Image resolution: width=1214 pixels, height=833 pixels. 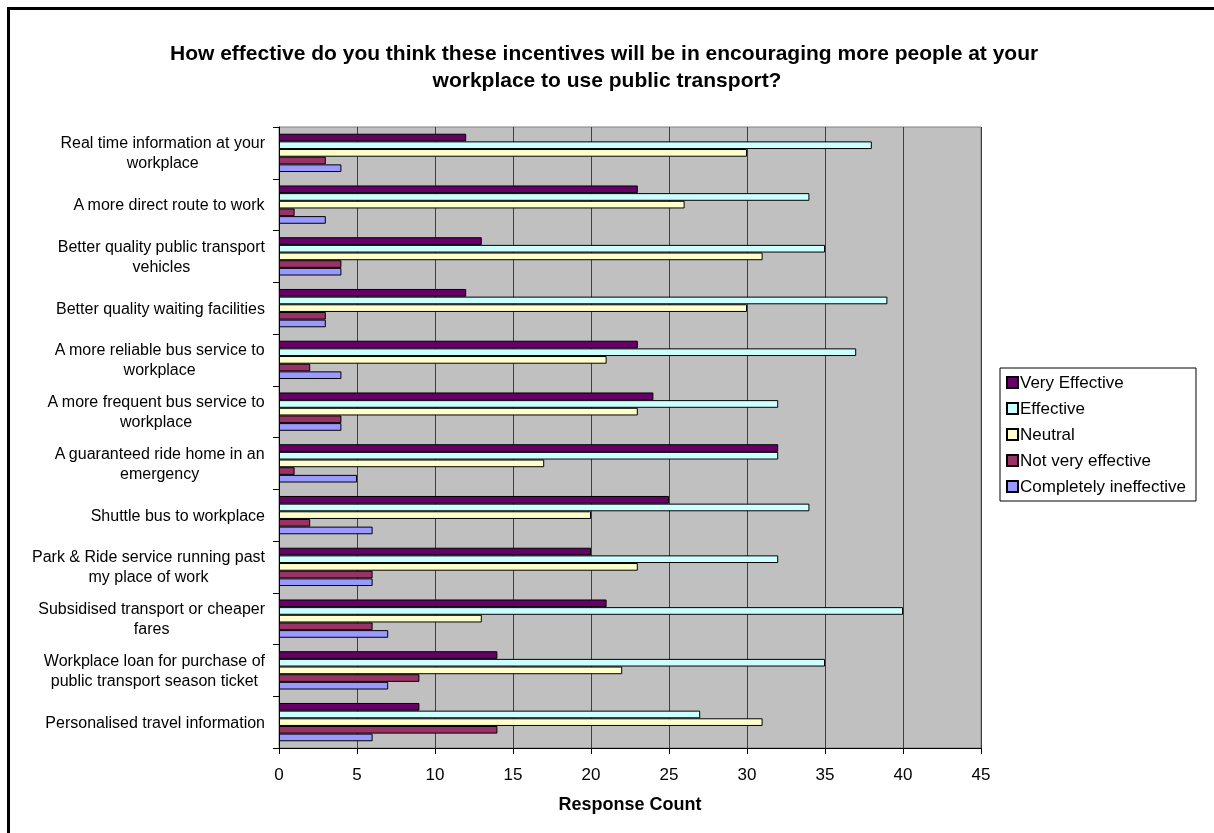 What do you see at coordinates (1086, 460) in the screenshot?
I see `legend-label: Not very effective` at bounding box center [1086, 460].